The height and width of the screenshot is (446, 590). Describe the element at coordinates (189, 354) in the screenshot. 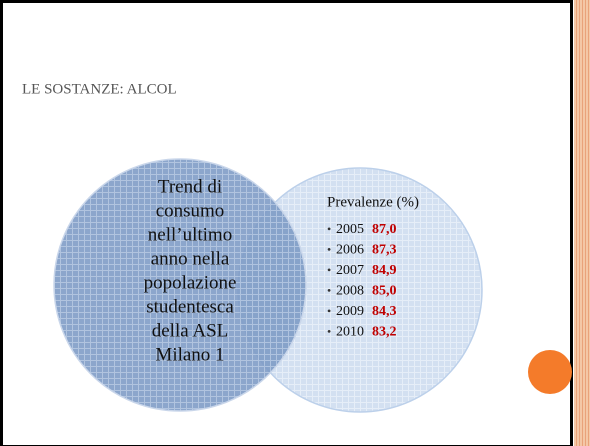

I see `left-line: Milano 1` at that location.